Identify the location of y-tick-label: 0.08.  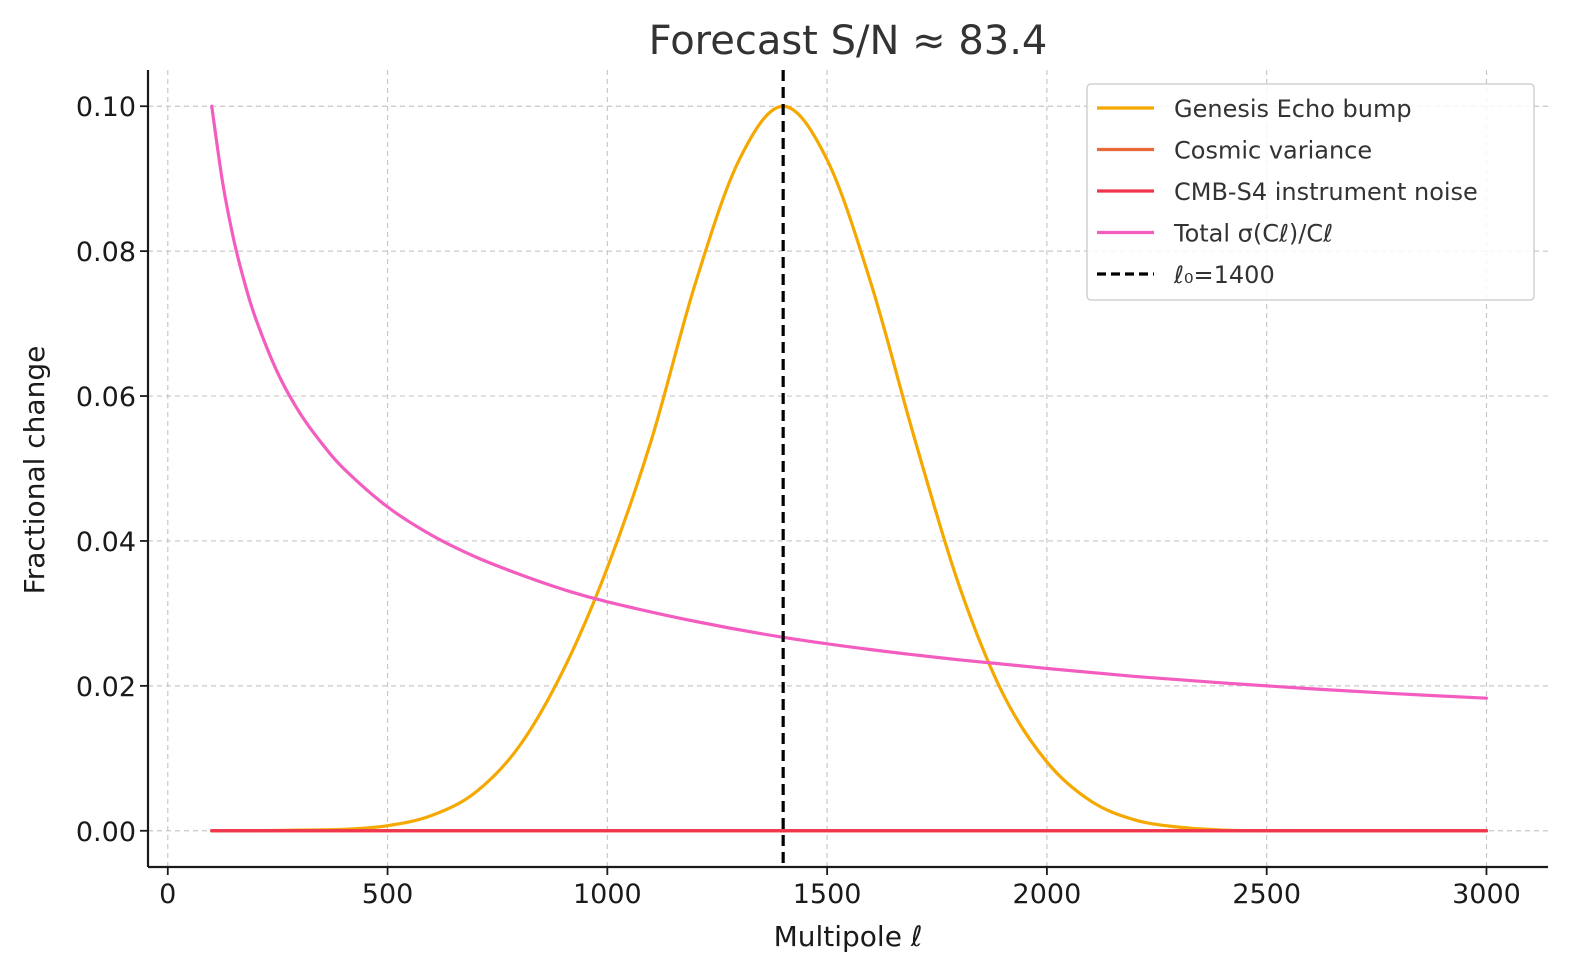
(106, 252).